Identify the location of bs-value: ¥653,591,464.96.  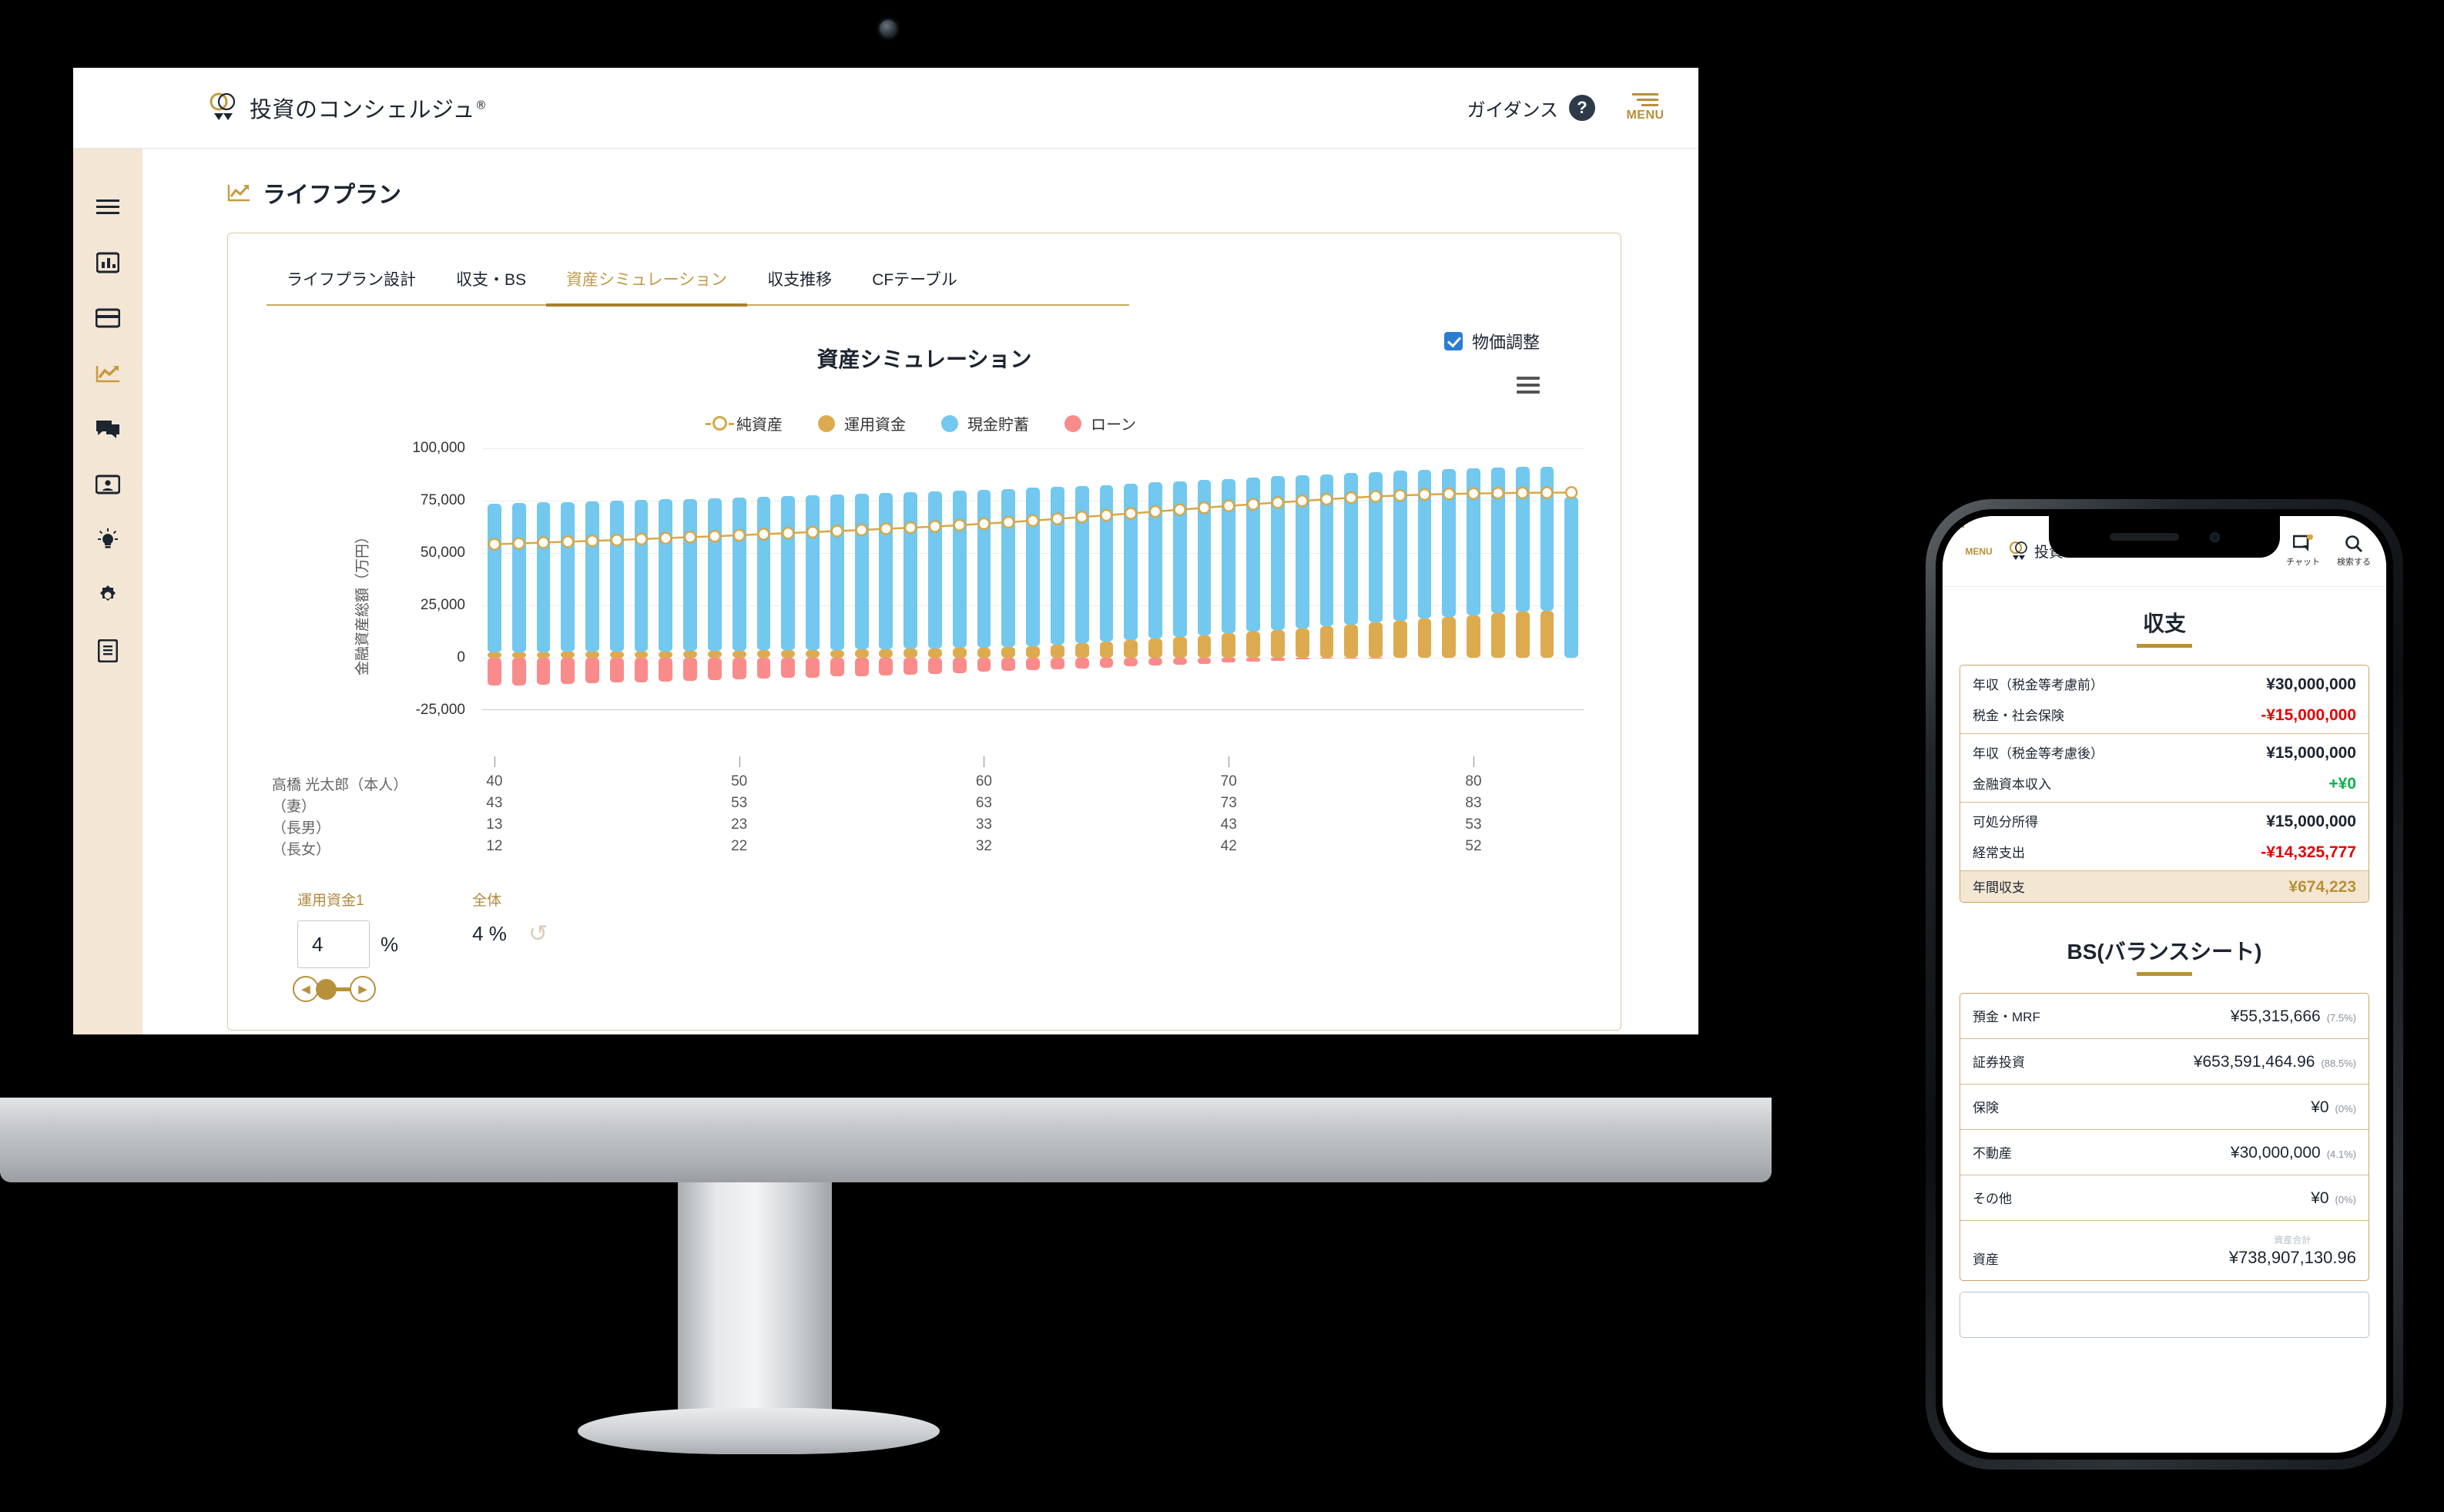
(2254, 1062).